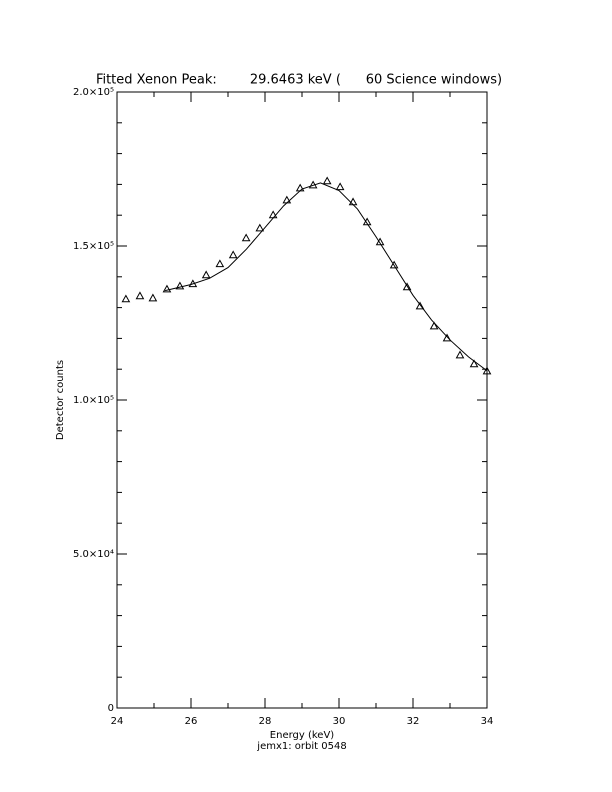  Describe the element at coordinates (93, 92) in the screenshot. I see `y-tick-label: 2.0×10⁵` at that location.